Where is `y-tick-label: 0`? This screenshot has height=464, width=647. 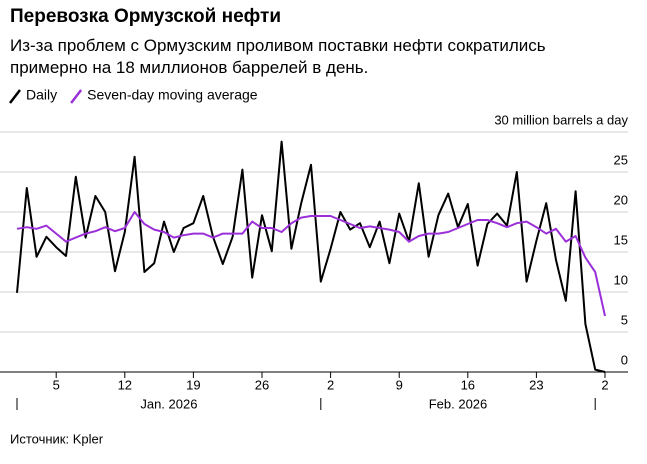 y-tick-label: 0 is located at coordinates (624, 359).